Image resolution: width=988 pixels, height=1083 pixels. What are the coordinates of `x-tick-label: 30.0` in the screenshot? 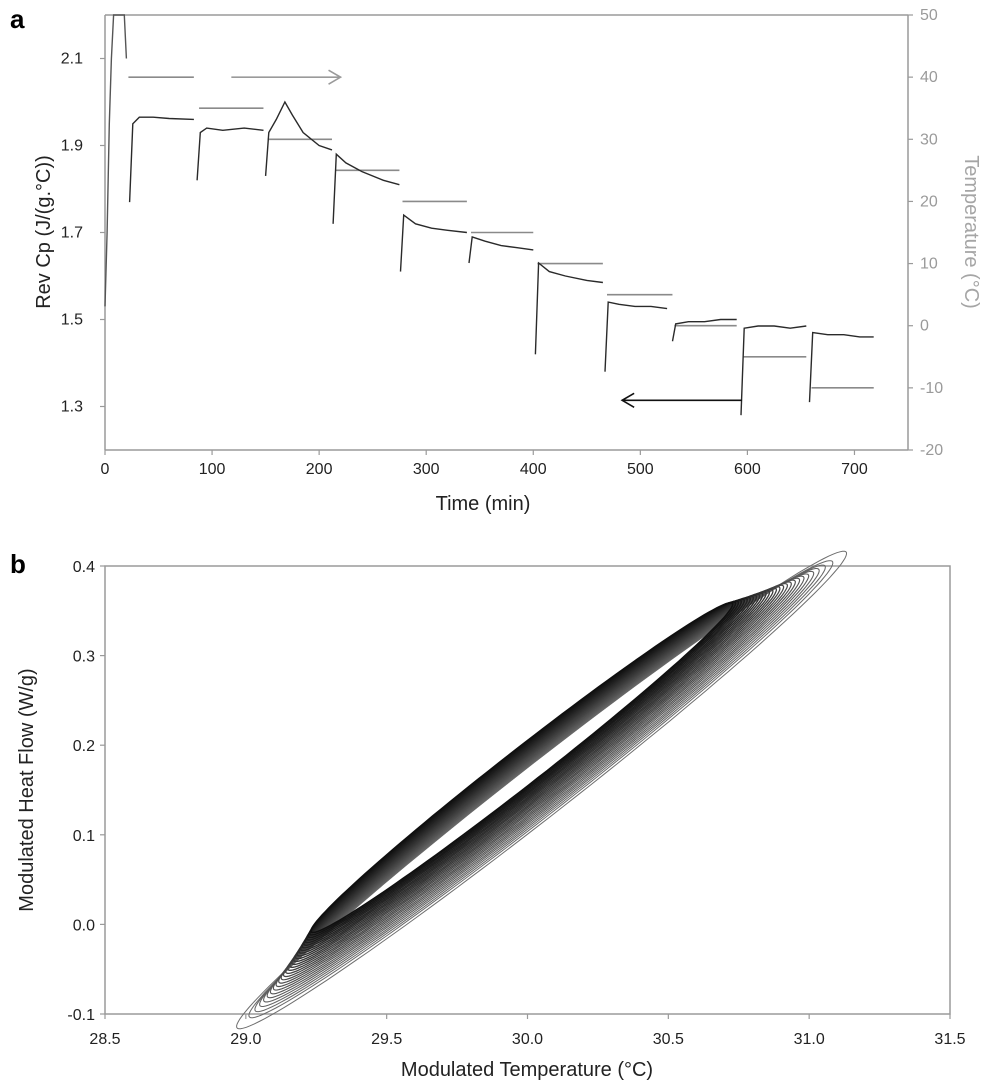 It's located at (527, 1039).